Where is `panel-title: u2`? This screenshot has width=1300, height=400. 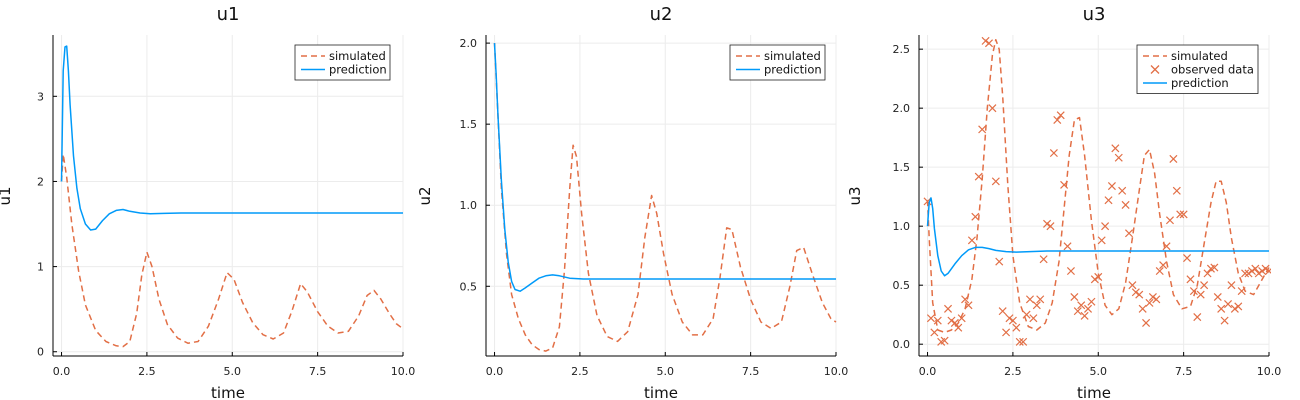 panel-title: u2 is located at coordinates (661, 14).